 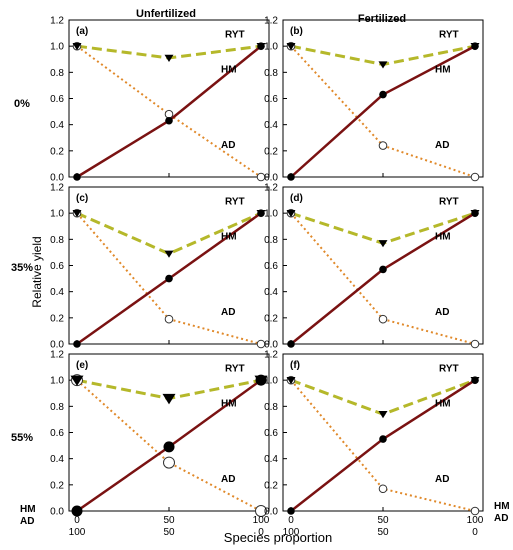 What do you see at coordinates (169, 520) in the screenshot?
I see `x-tick-label-top: 50` at bounding box center [169, 520].